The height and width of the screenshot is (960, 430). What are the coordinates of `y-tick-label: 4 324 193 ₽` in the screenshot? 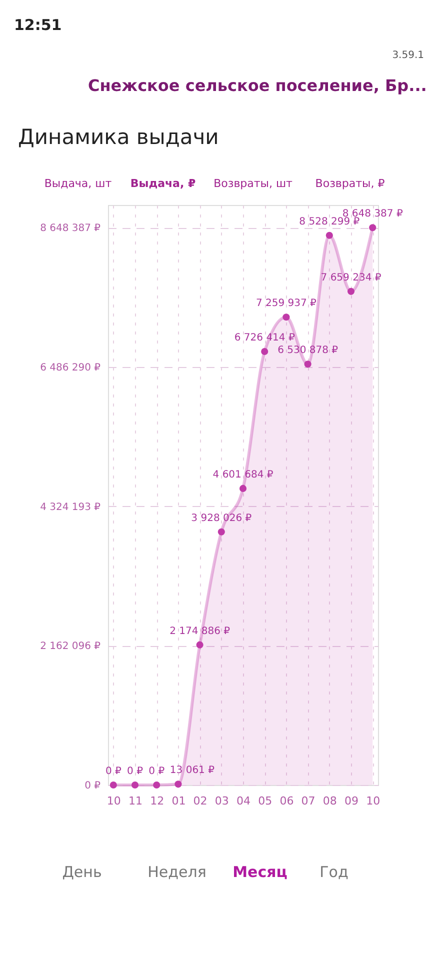 It's located at (71, 507).